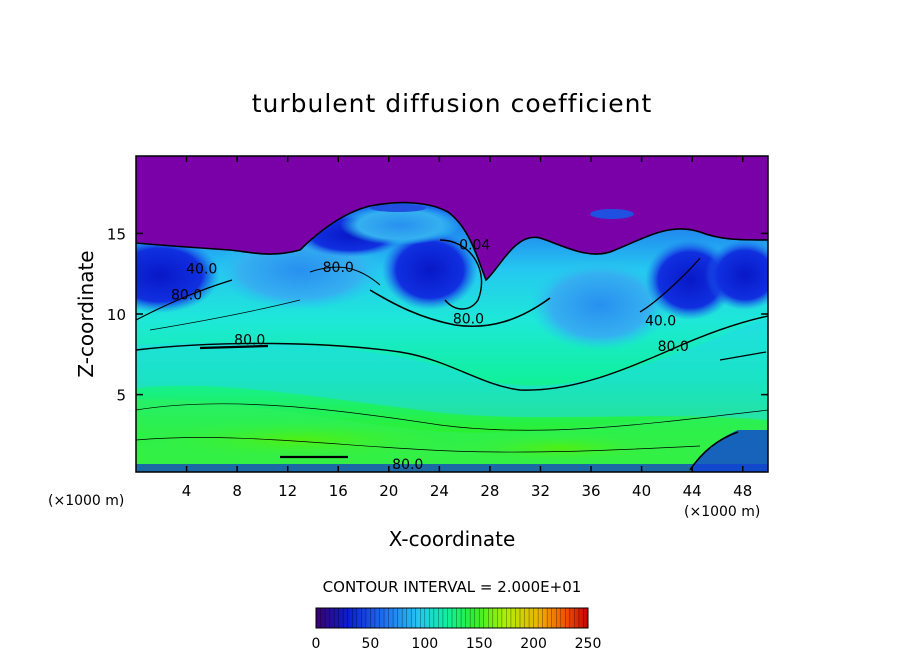 The width and height of the screenshot is (904, 654). I want to click on colorbar-tick-label: 50, so click(370, 644).